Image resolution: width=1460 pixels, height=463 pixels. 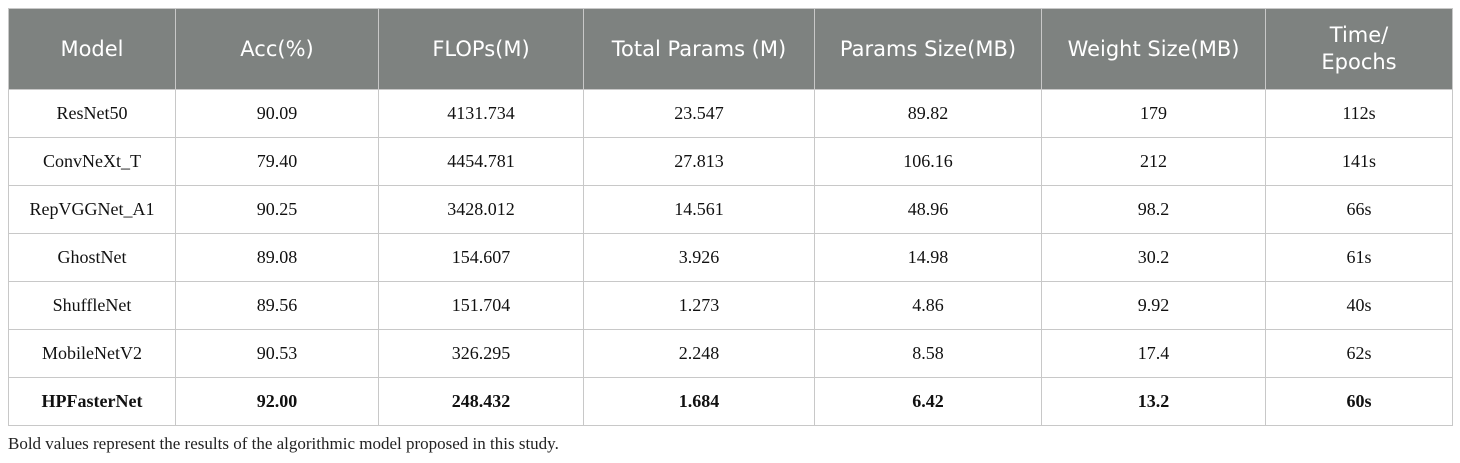 What do you see at coordinates (92, 305) in the screenshot?
I see `table-cell: ShuffleNet` at bounding box center [92, 305].